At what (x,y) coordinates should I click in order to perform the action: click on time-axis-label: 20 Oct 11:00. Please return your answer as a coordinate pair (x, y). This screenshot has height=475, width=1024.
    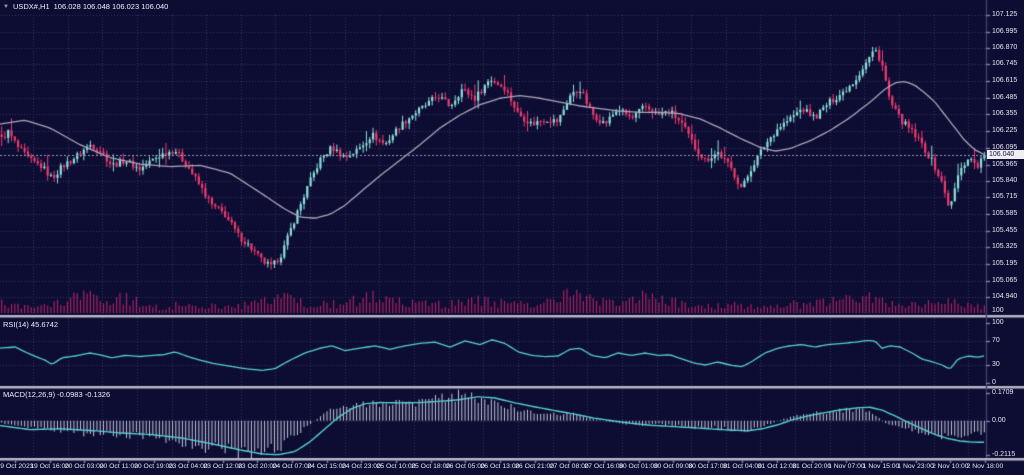
    Looking at the image, I should click on (119, 466).